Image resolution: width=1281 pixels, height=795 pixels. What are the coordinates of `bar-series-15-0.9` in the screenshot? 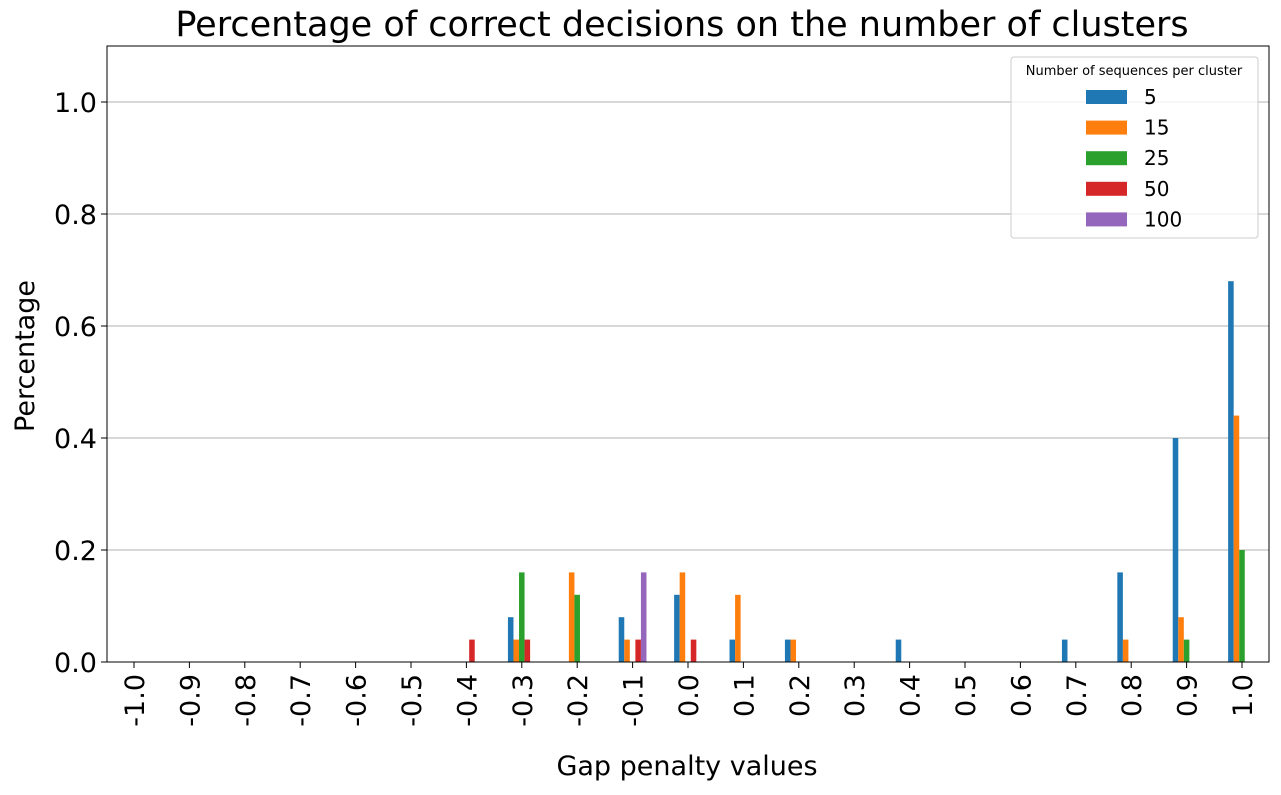 It's located at (1181, 639).